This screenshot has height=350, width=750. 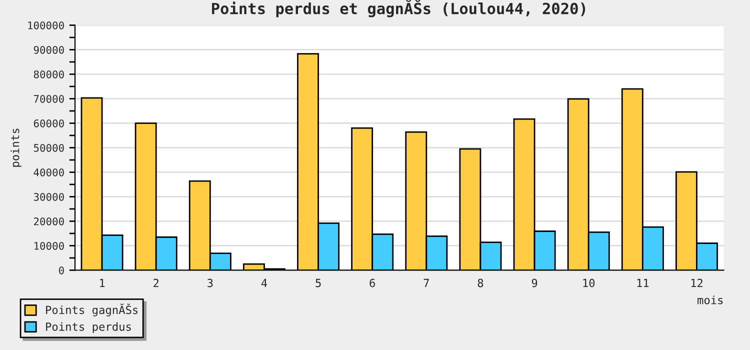 I want to click on x-axis-title: mois, so click(x=710, y=300).